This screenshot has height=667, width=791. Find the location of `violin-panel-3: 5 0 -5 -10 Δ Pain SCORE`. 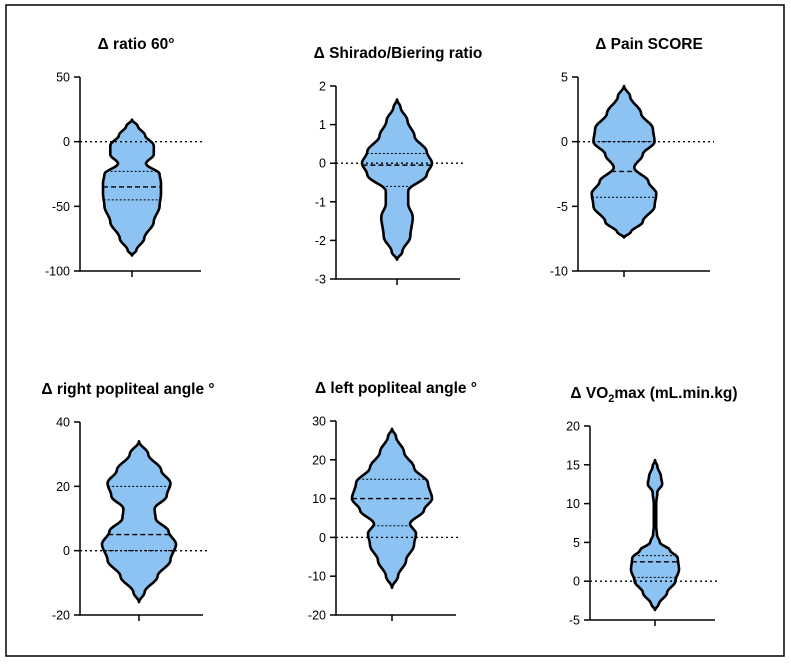

violin-panel-3: 5 0 -5 -10 Δ Pain SCORE is located at coordinates (632, 157).